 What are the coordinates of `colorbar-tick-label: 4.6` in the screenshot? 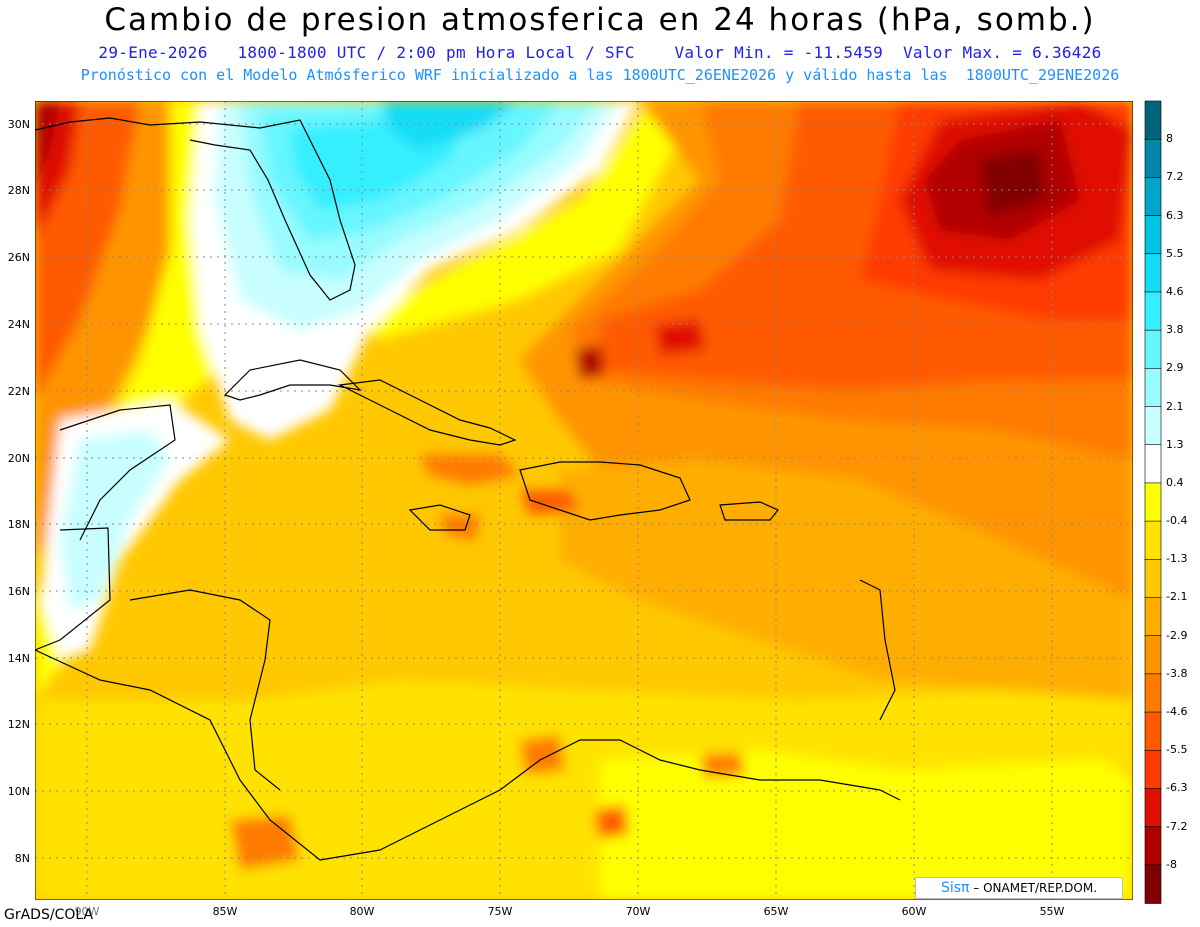 It's located at (1175, 291).